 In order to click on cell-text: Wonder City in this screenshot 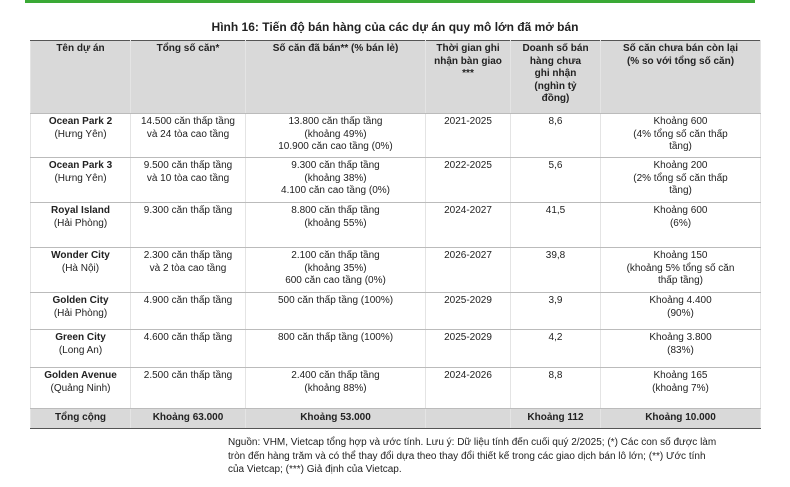, I will do `click(80, 255)`.